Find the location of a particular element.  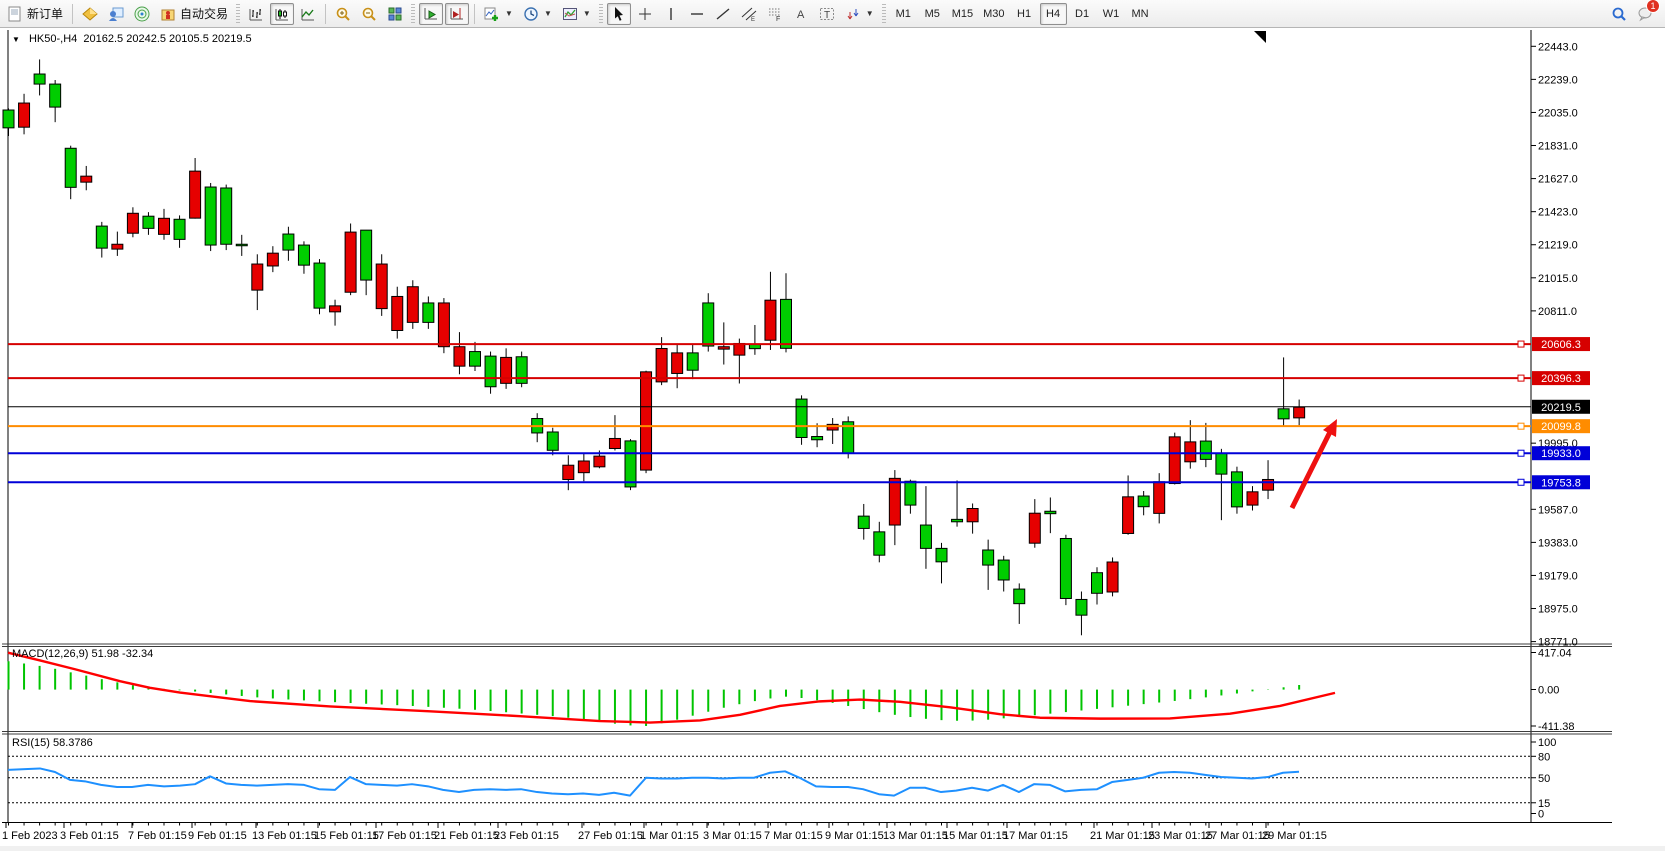

svg-text: 100 is located at coordinates (1547, 743).